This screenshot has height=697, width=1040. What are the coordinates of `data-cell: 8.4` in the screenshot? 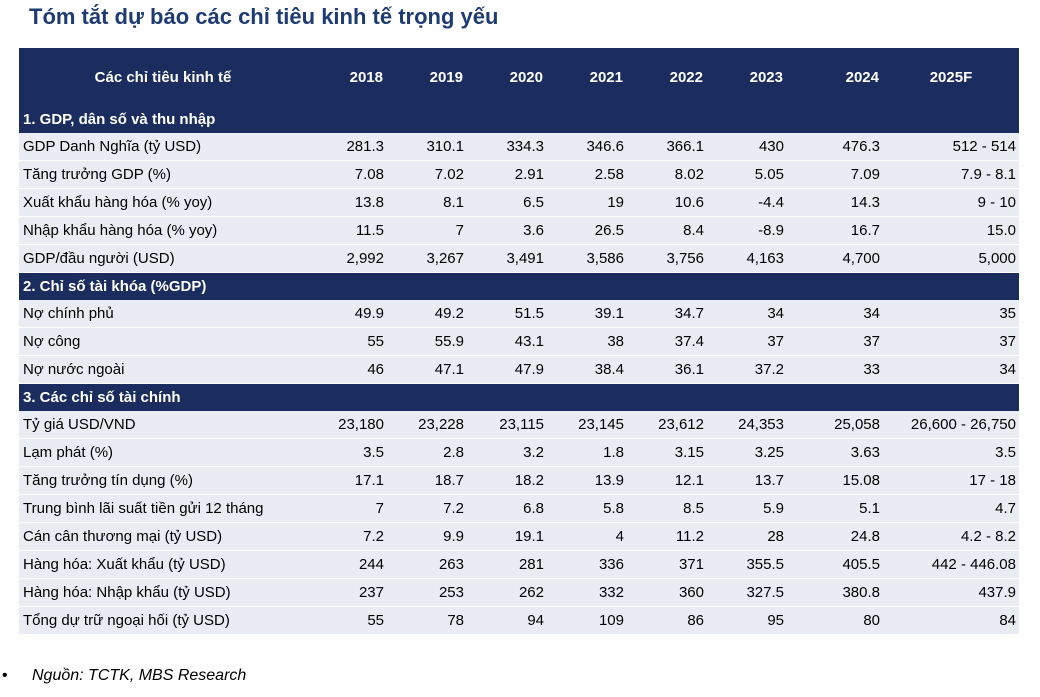 It's located at (667, 230).